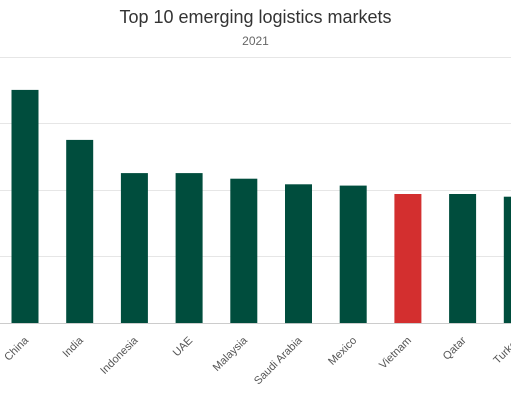 The width and height of the screenshot is (511, 400). I want to click on x-tick-label: Indonesia, so click(119, 355).